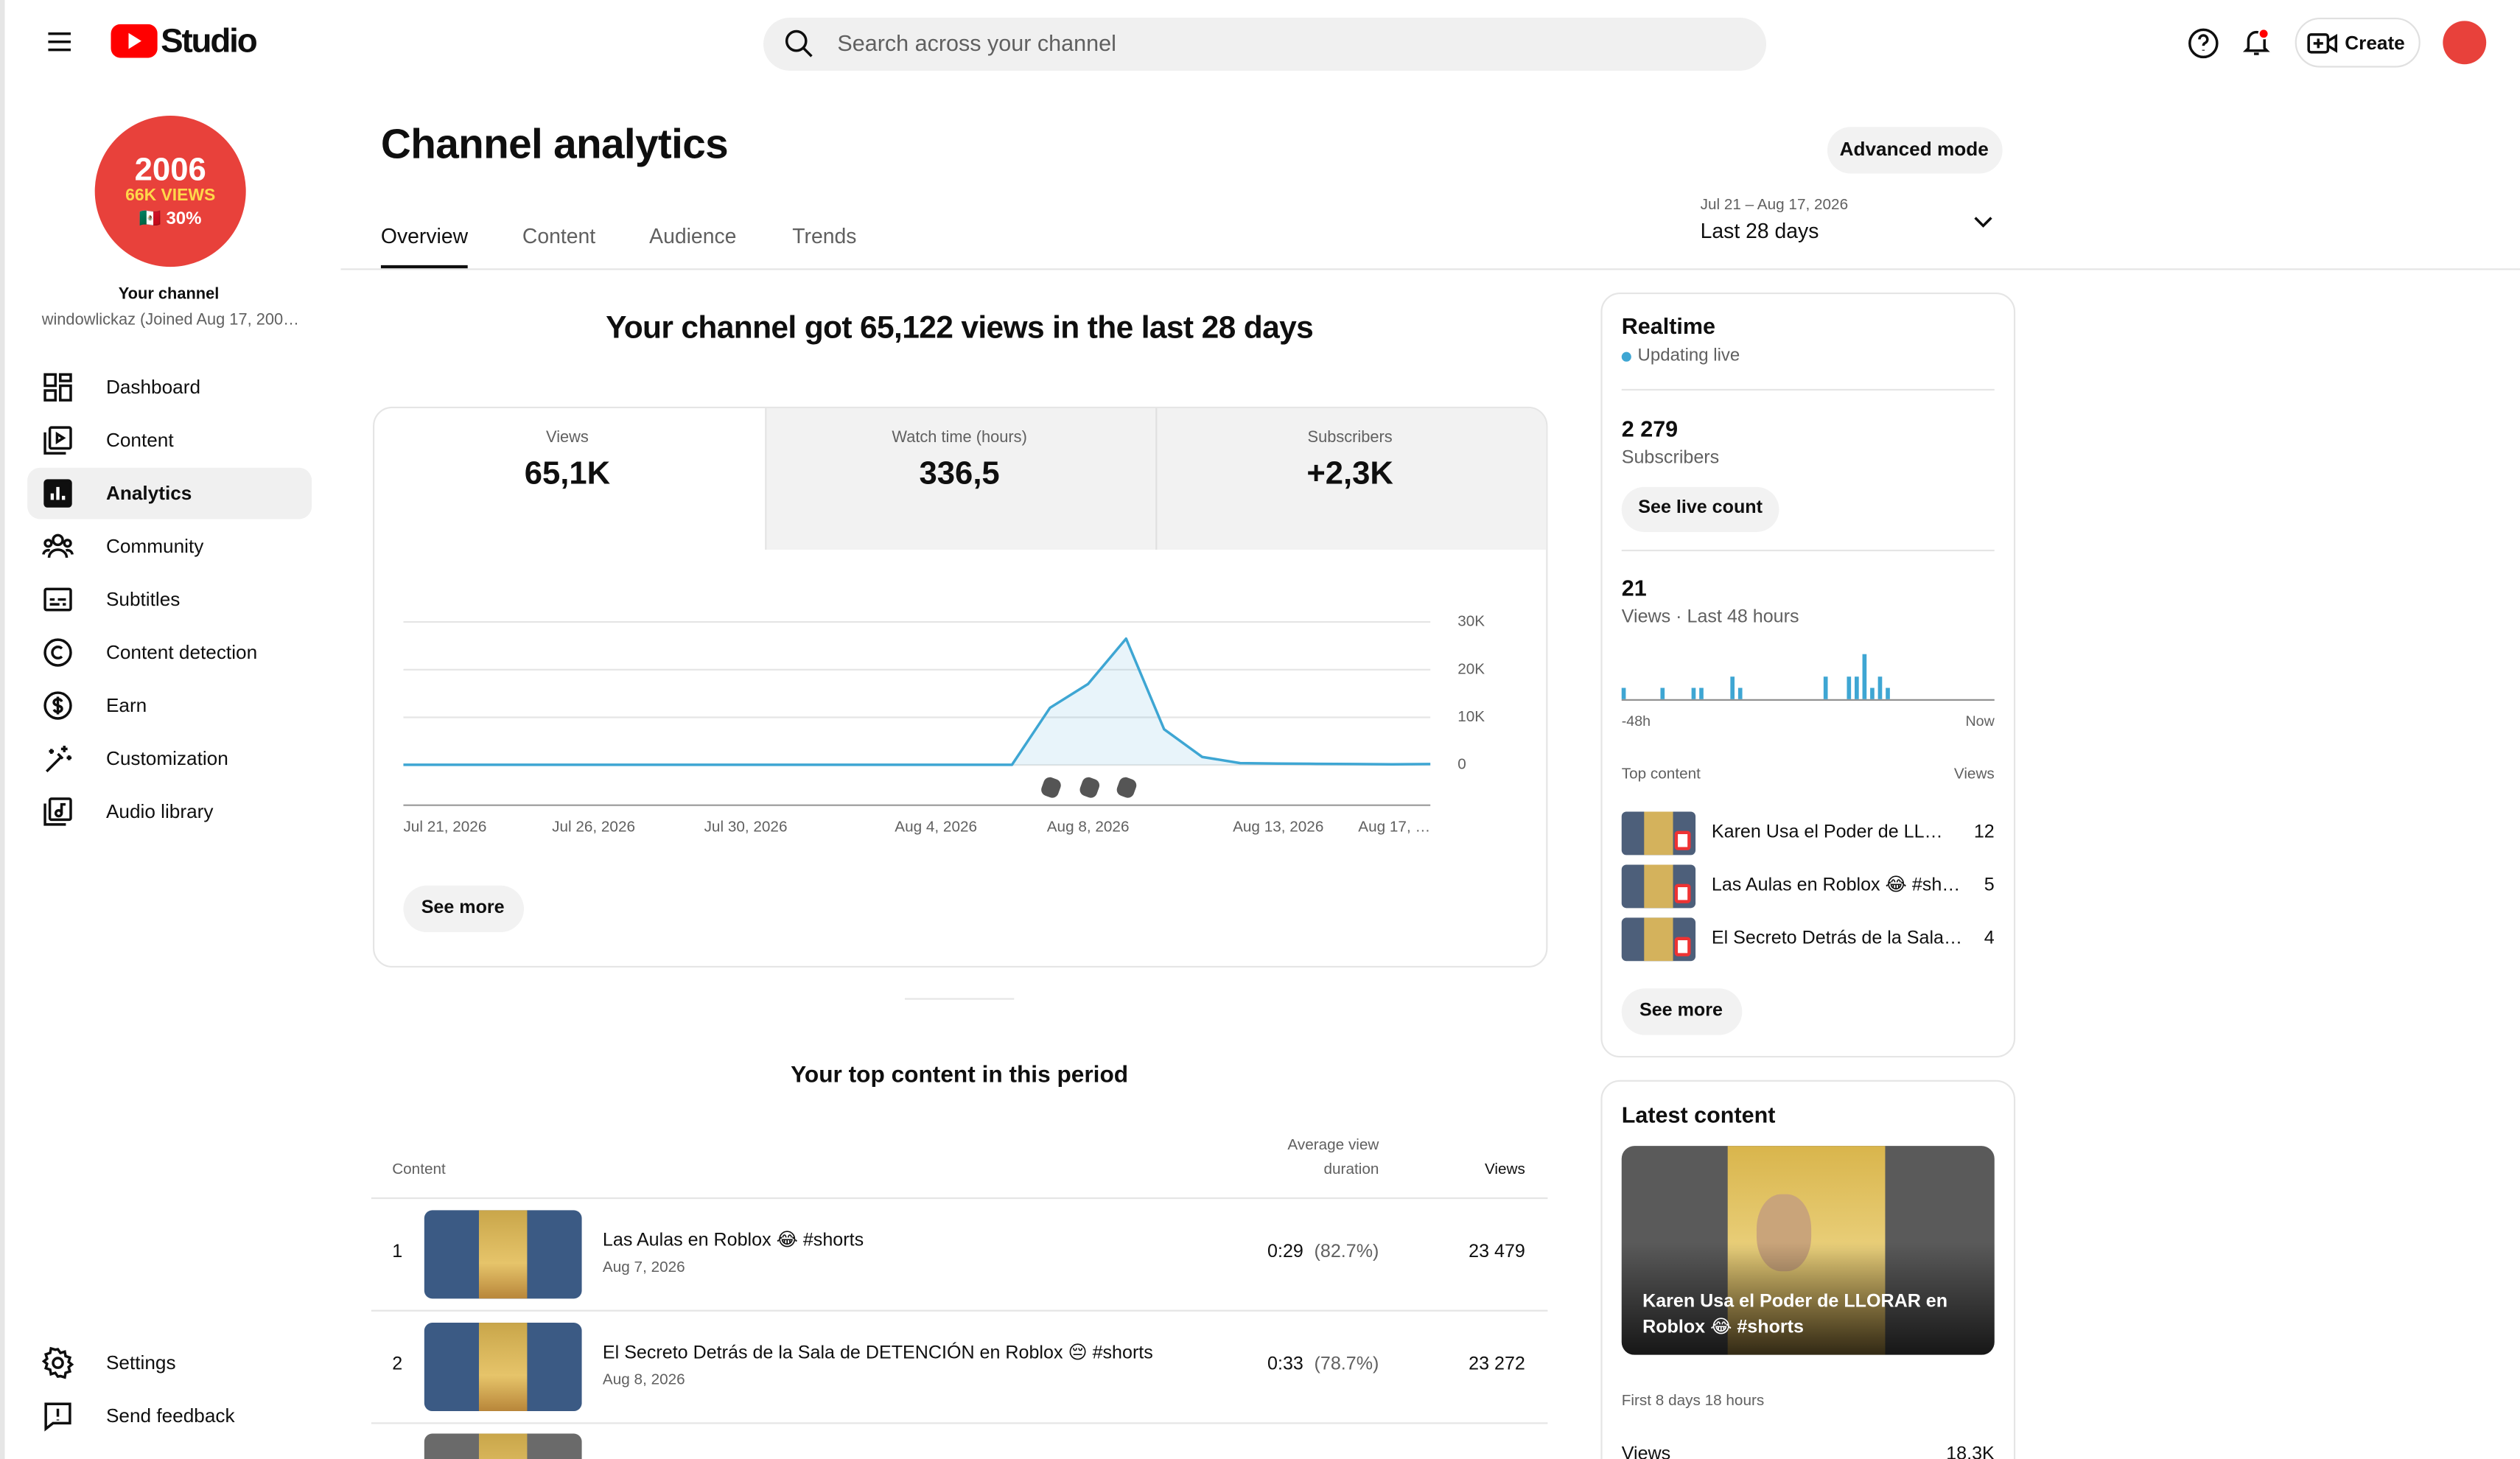 Image resolution: width=2520 pixels, height=1459 pixels. Describe the element at coordinates (2256, 42) in the screenshot. I see `notifications-icon` at that location.